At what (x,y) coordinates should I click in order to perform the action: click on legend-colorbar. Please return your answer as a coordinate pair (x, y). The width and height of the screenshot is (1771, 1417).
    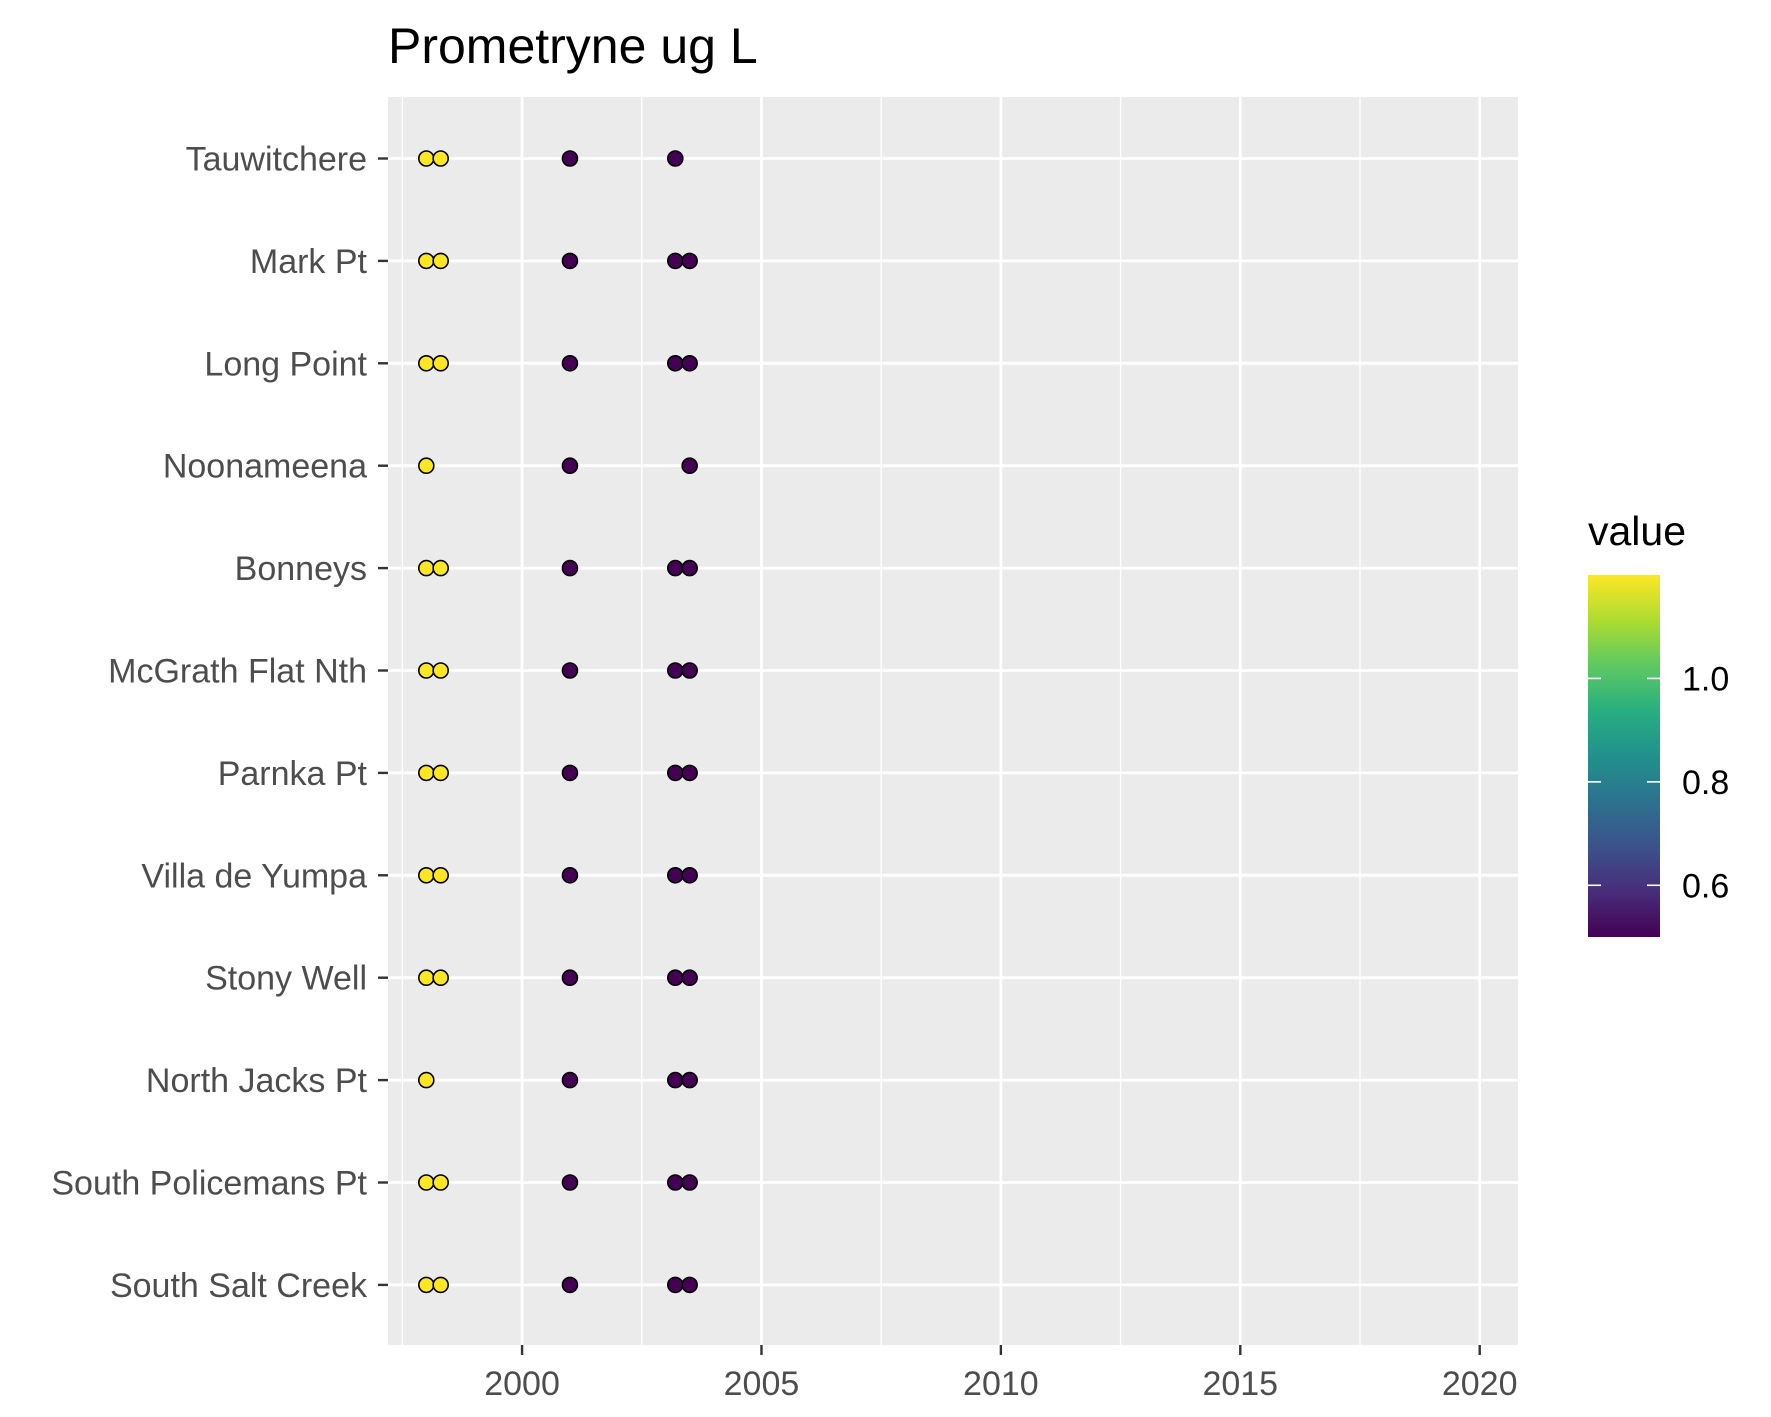
    Looking at the image, I should click on (1624, 756).